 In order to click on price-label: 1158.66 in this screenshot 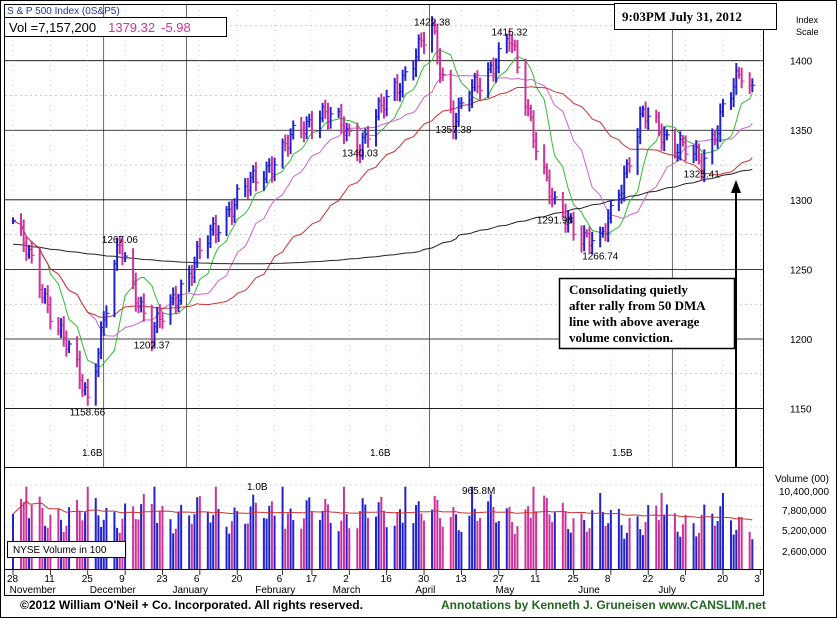, I will do `click(88, 412)`.